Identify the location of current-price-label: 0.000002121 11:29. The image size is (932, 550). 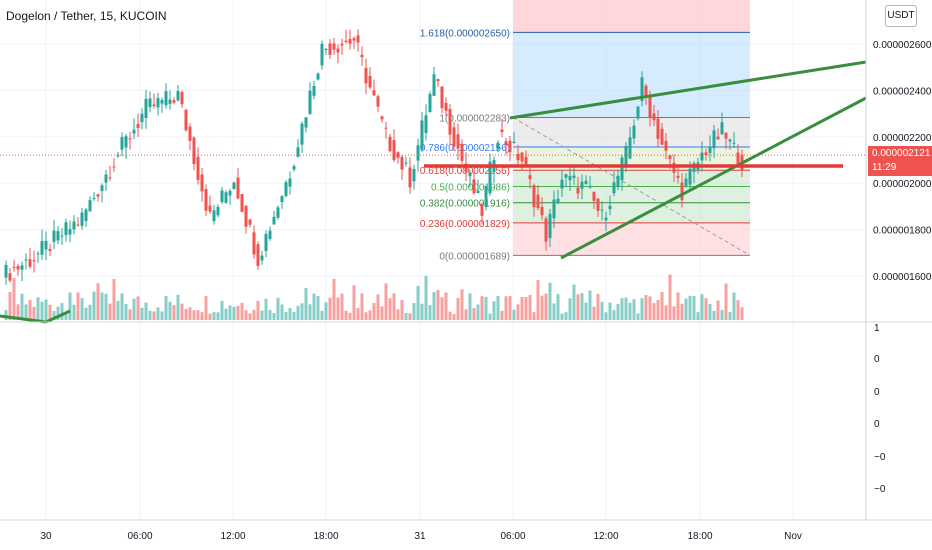
(900, 161).